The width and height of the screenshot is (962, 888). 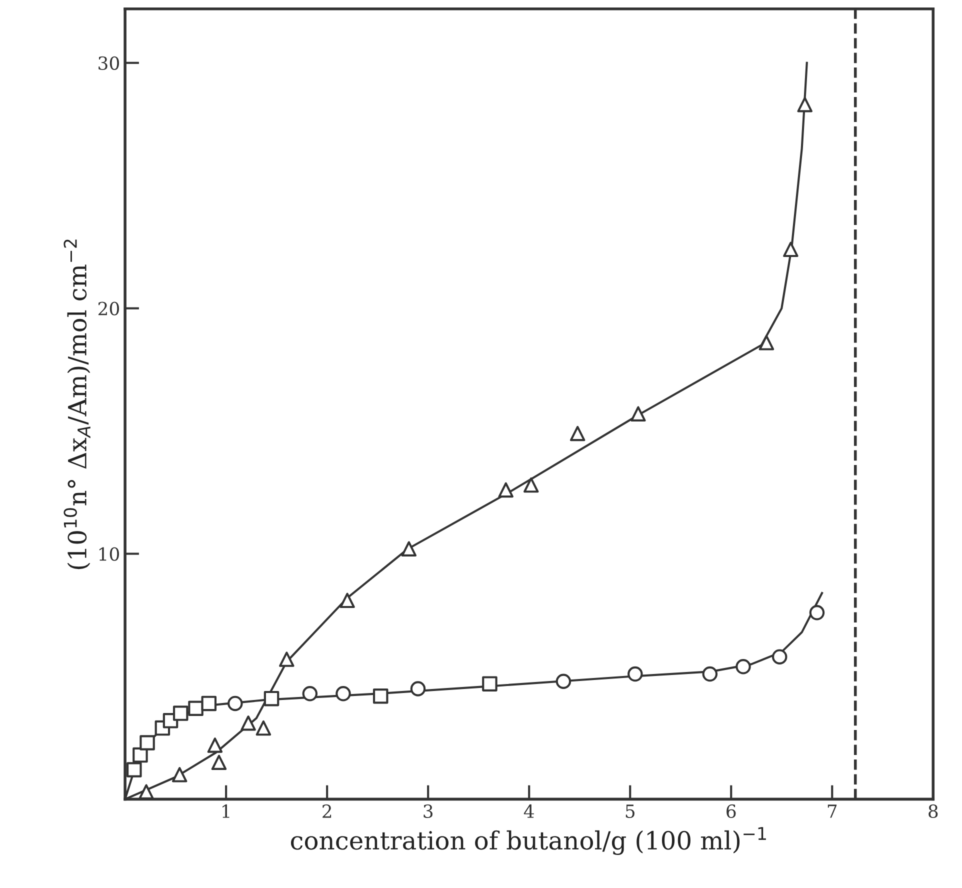 What do you see at coordinates (630, 811) in the screenshot?
I see `x-tick-label: 5` at bounding box center [630, 811].